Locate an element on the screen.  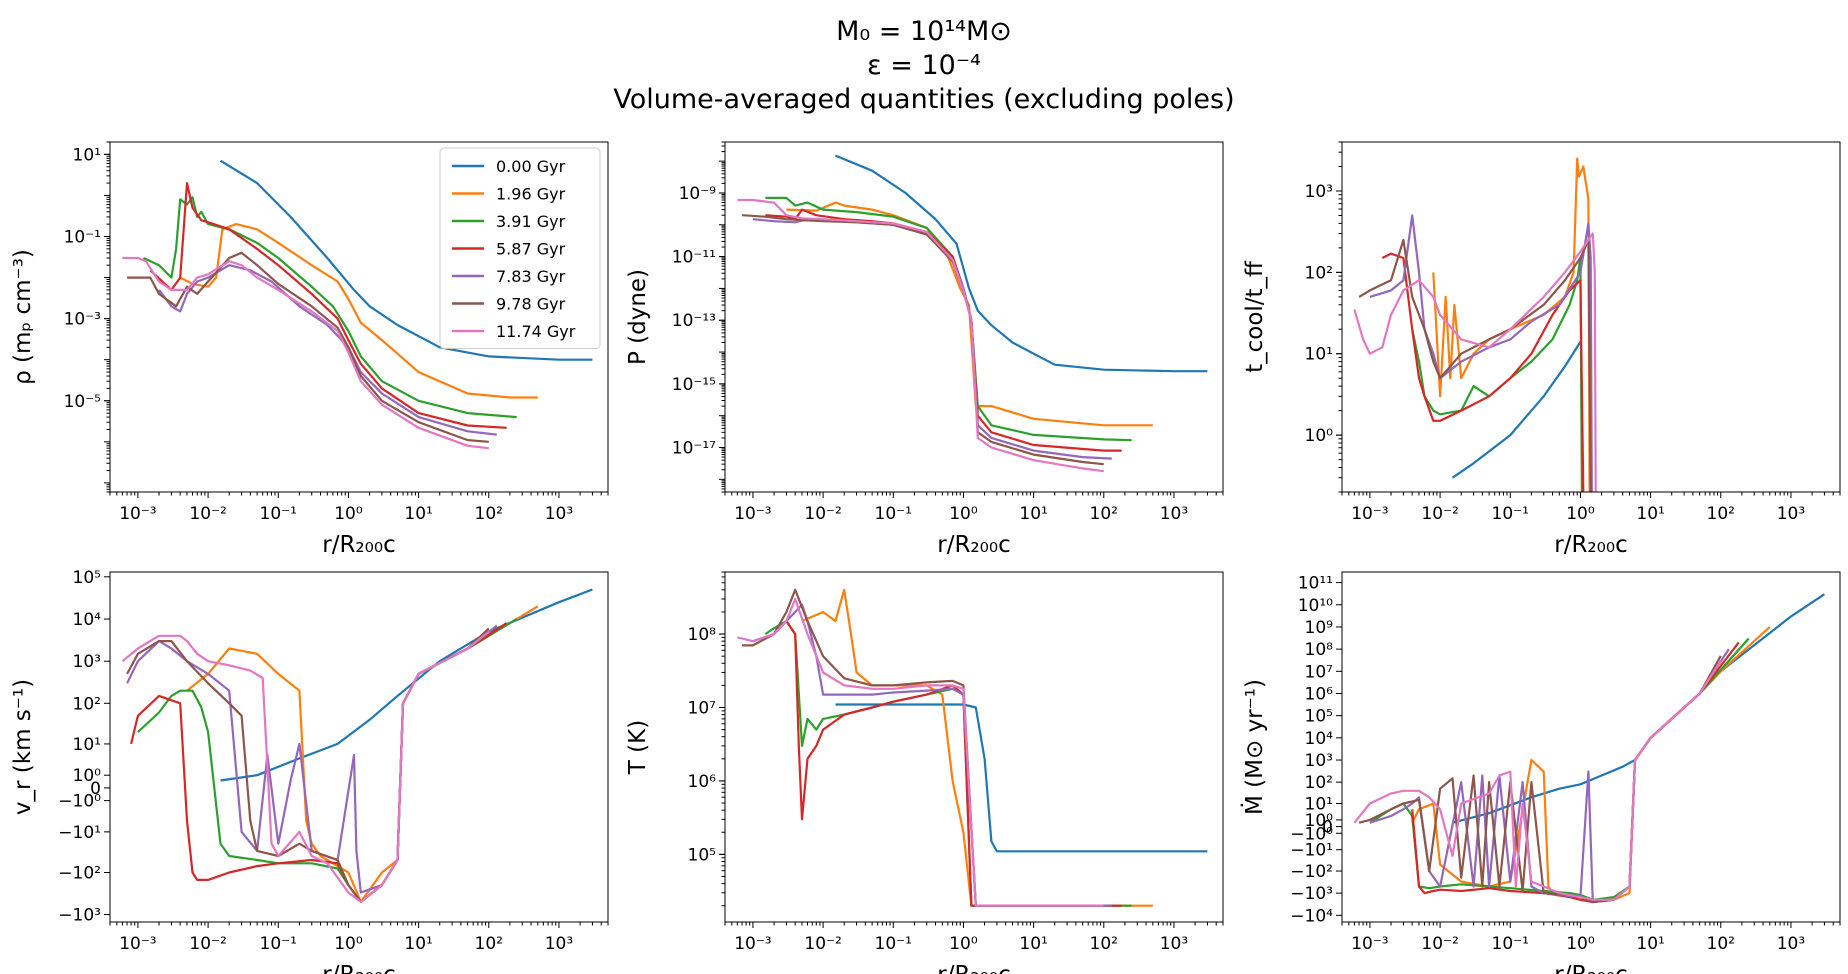
series-line-3-91-gyr is located at coordinates (948, 319).